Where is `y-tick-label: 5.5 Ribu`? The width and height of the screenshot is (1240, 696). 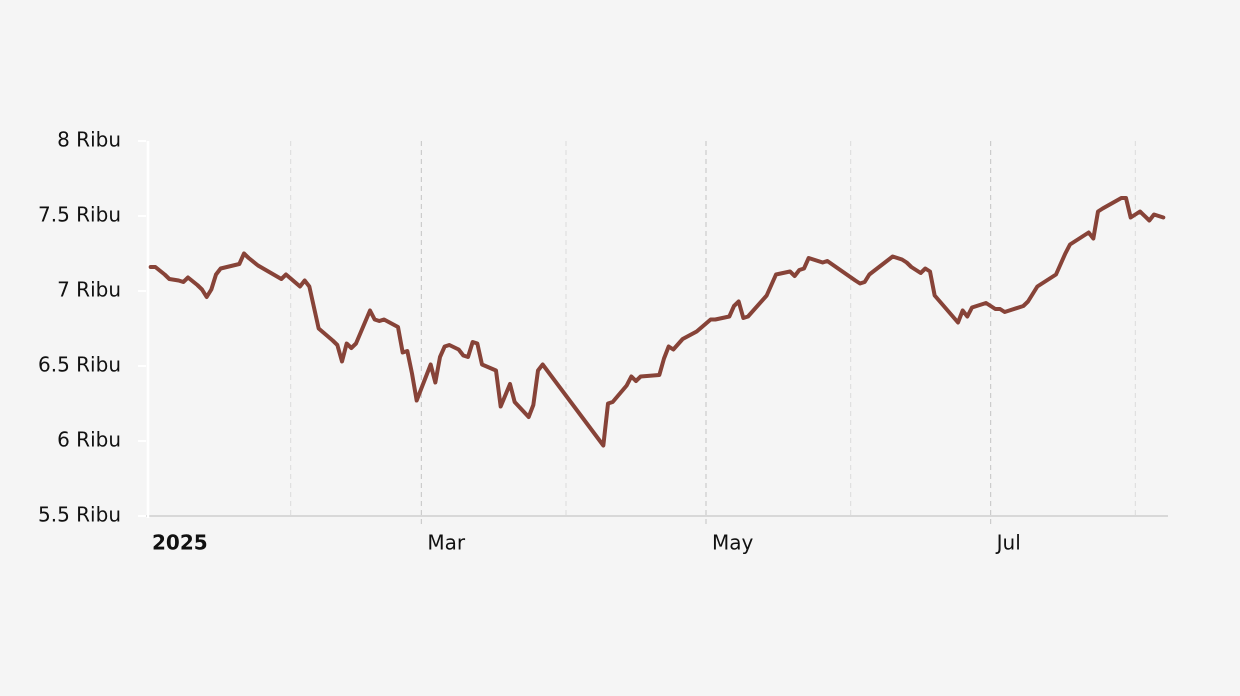
y-tick-label: 5.5 Ribu is located at coordinates (79, 515).